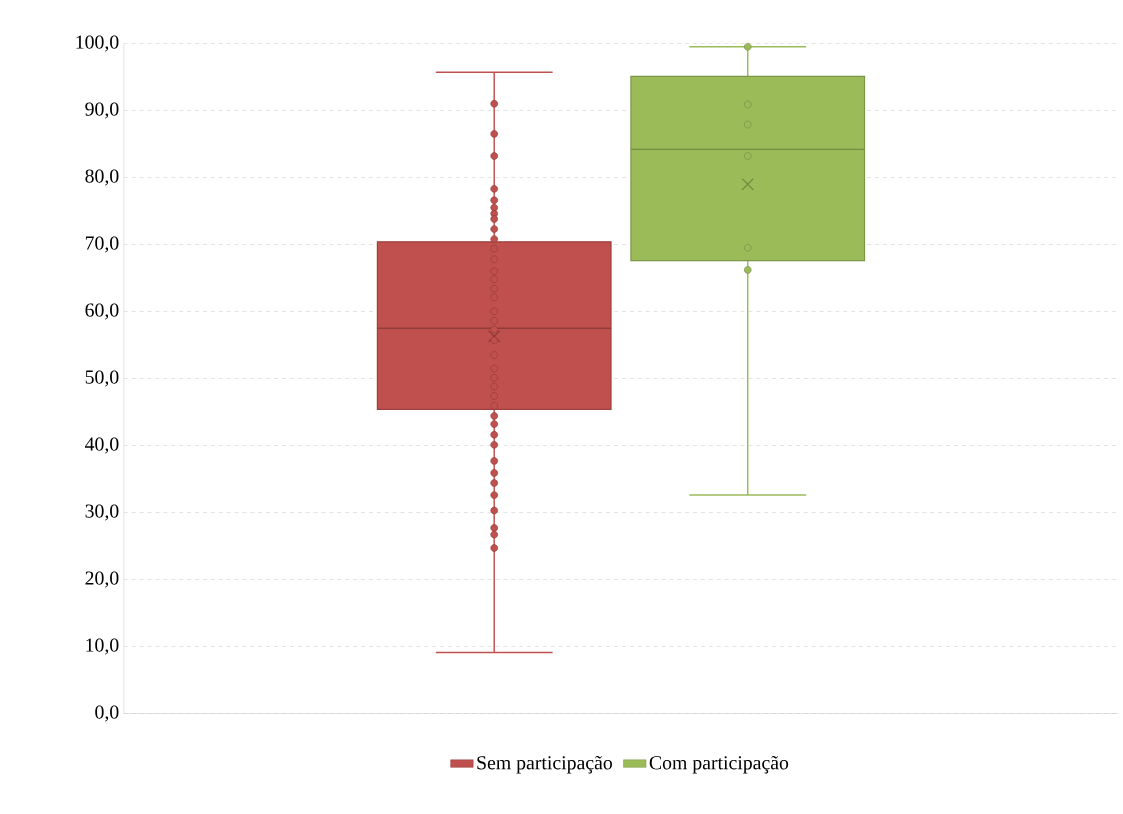 The image size is (1123, 814). Describe the element at coordinates (102, 110) in the screenshot. I see `y-tick-label: 90,0` at that location.